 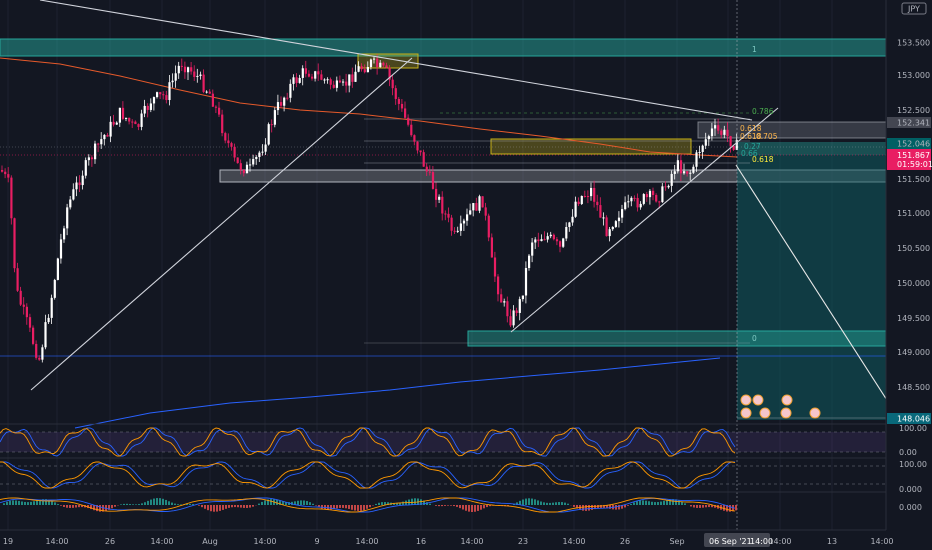 I want to click on y-tick: 149.000, so click(x=913, y=352).